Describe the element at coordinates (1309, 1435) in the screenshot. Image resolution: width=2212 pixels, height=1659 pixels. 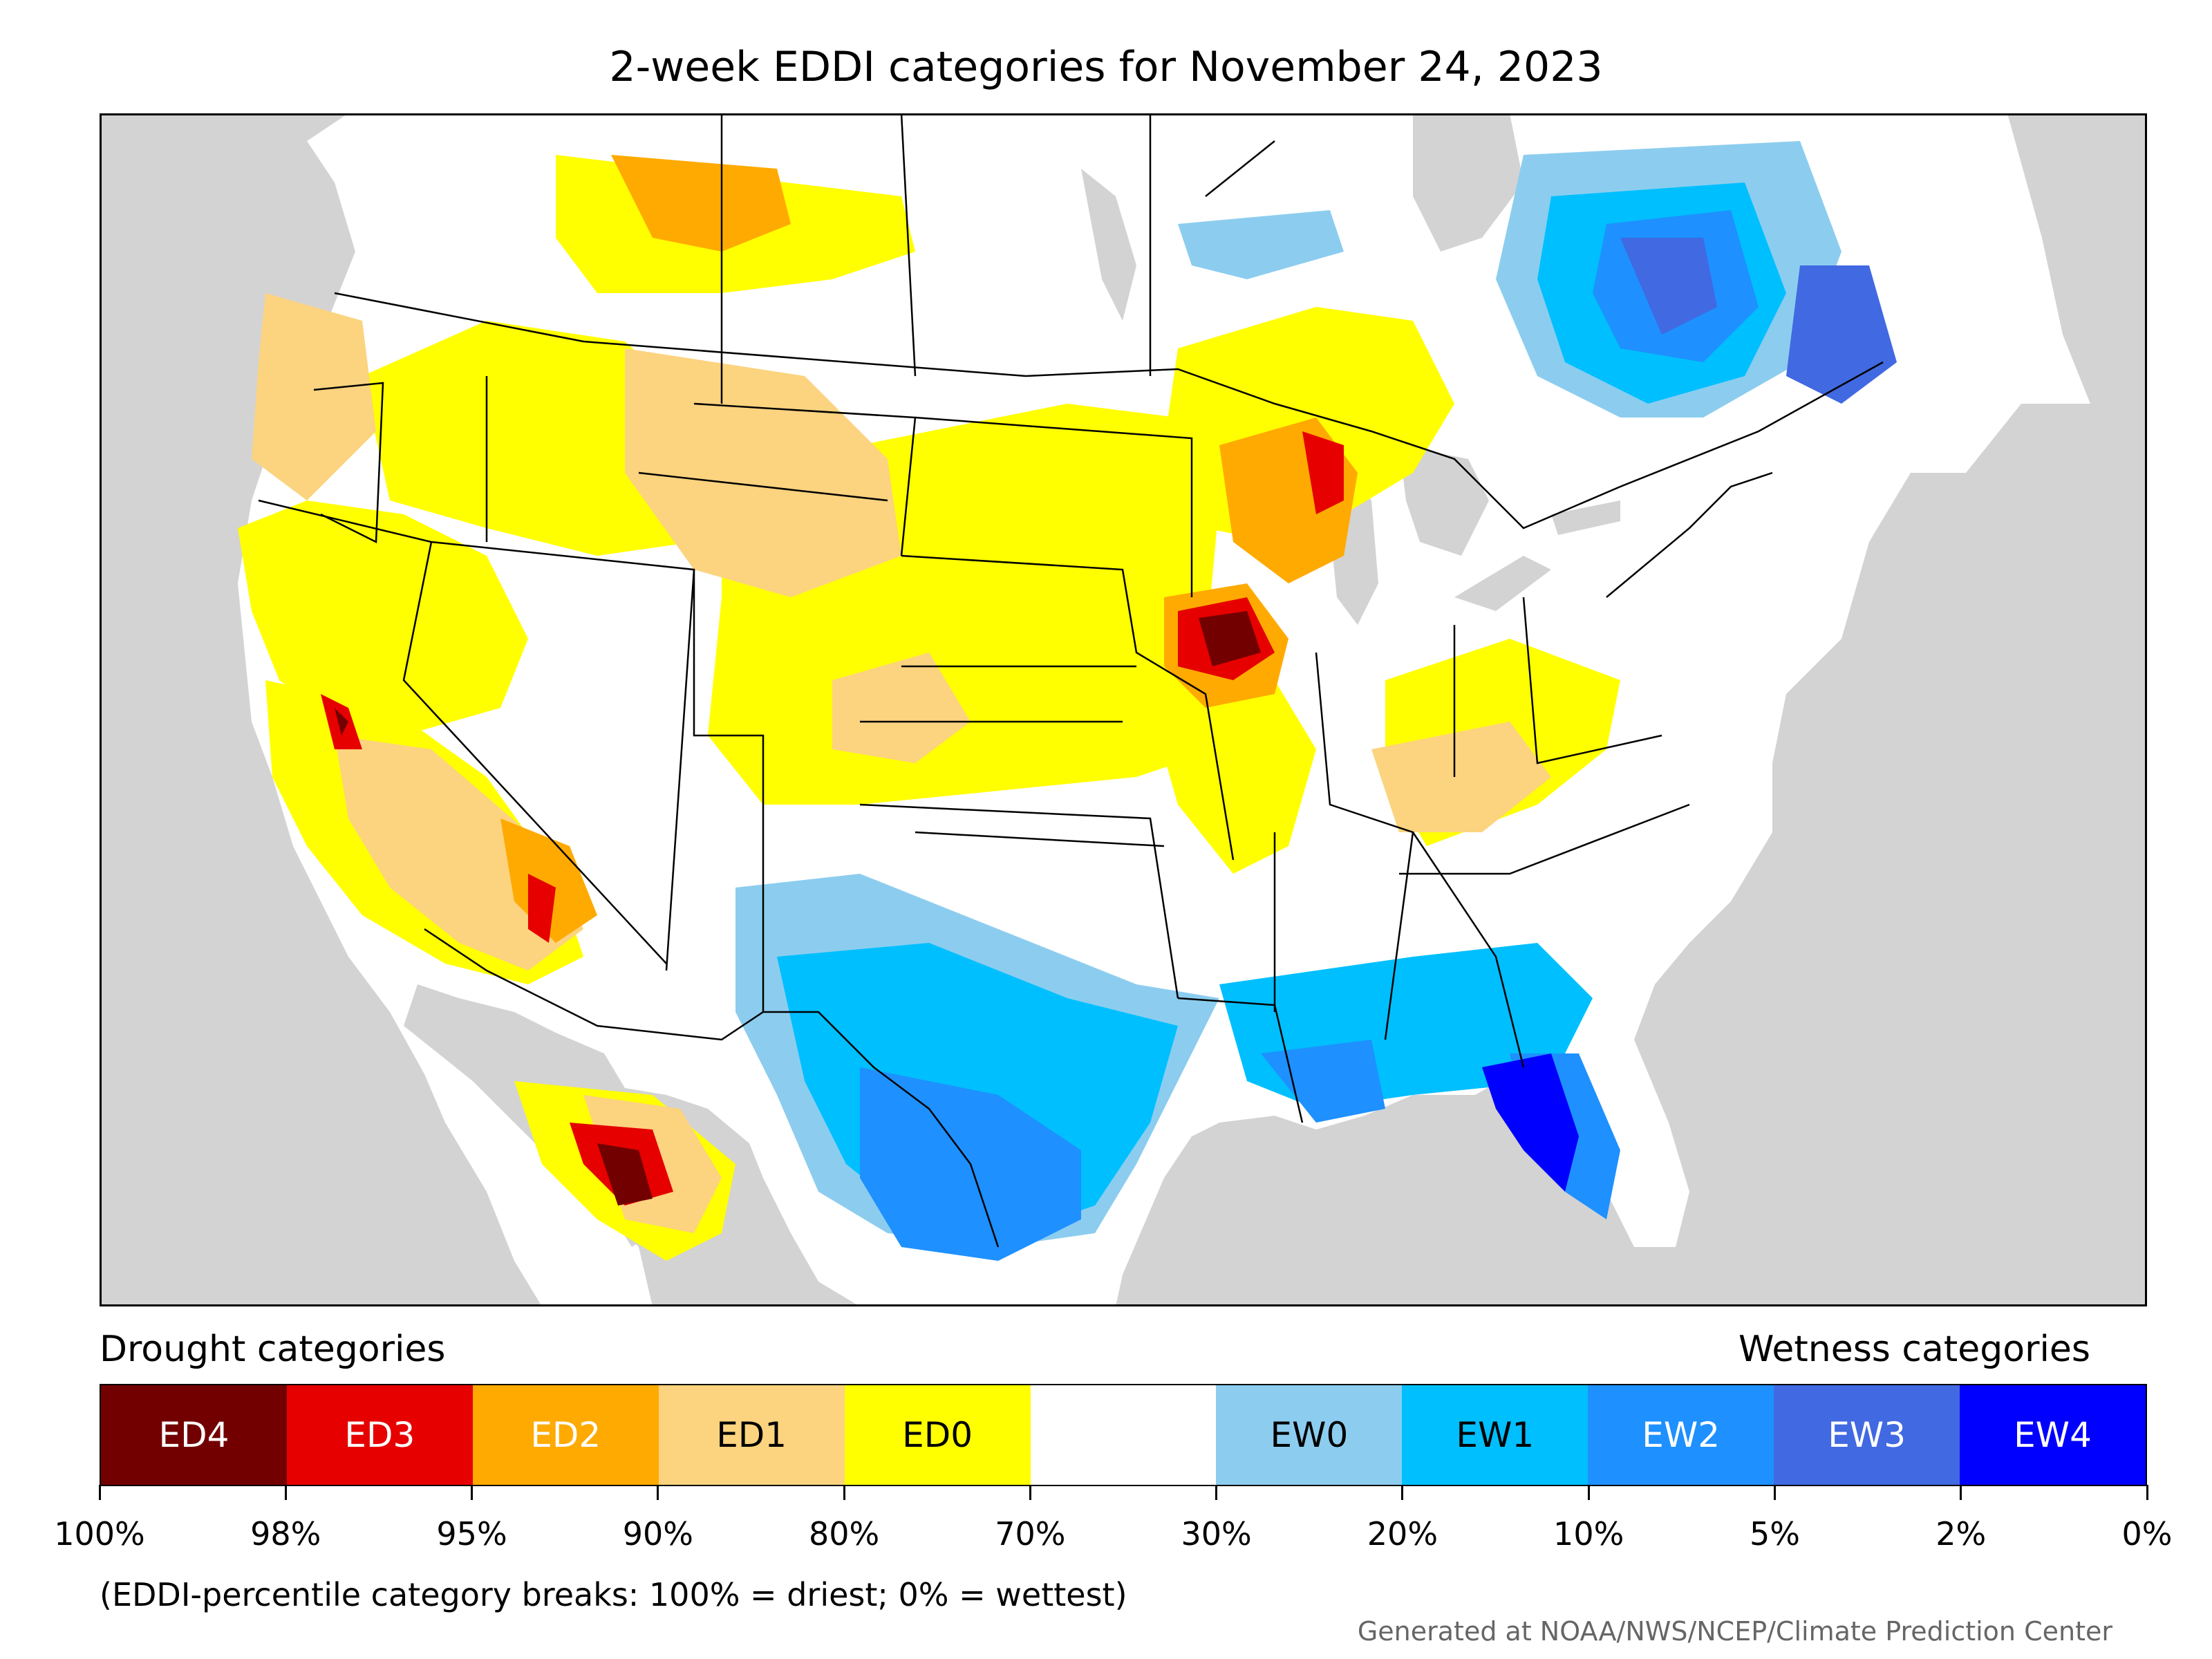
I see `legend-swatch: EW0` at that location.